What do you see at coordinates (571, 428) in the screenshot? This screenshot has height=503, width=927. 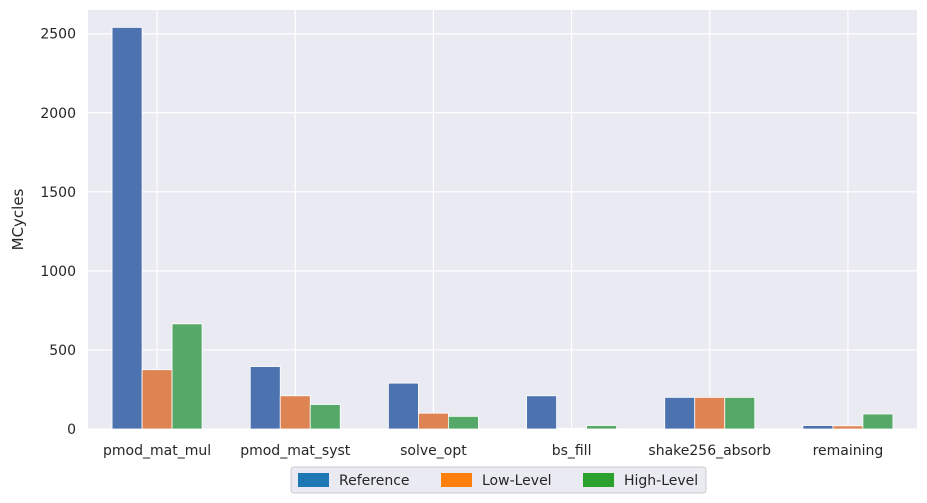 I see `bar-low-level-bs-fill` at bounding box center [571, 428].